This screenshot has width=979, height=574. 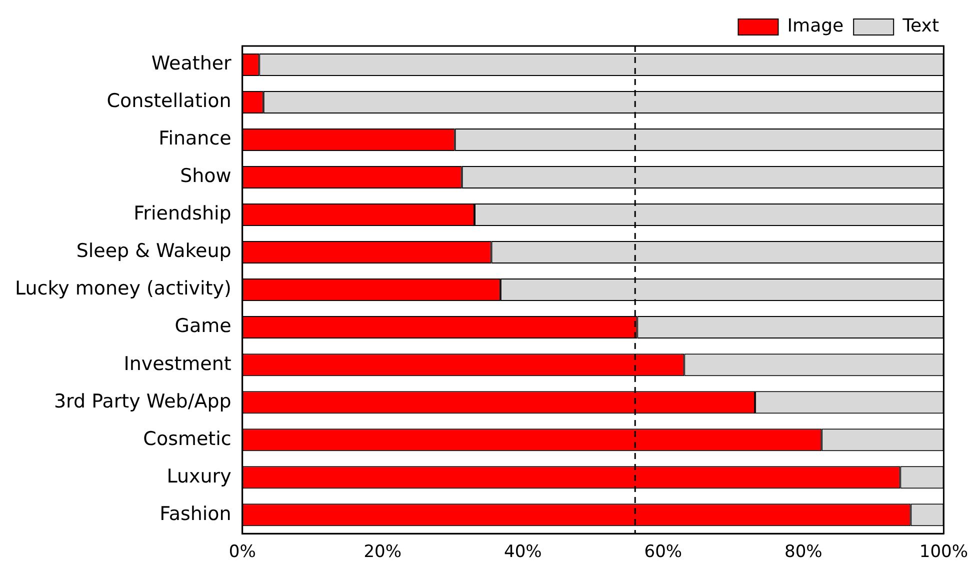 I want to click on x-tick-label: 60%, so click(x=663, y=552).